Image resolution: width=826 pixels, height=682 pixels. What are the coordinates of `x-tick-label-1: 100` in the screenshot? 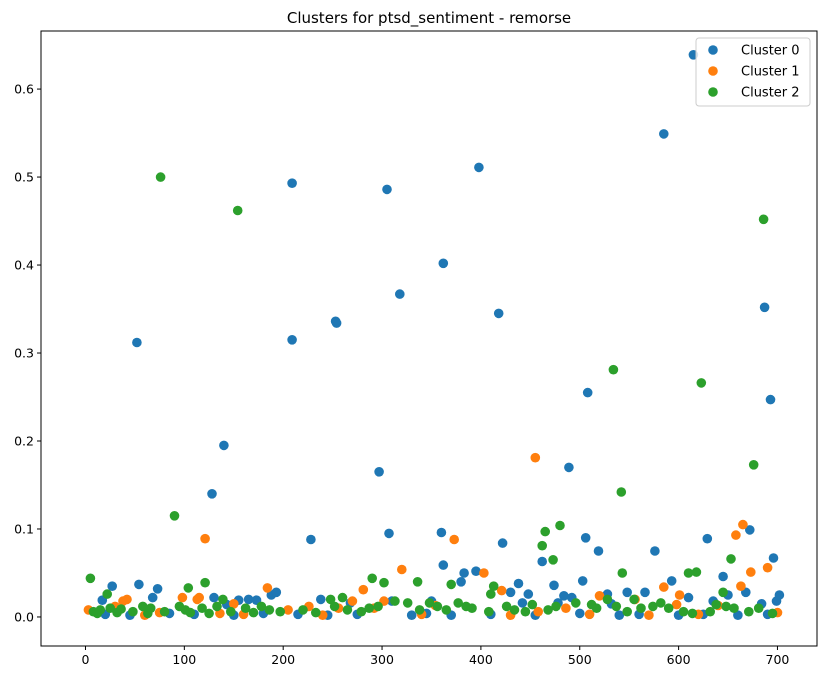 It's located at (184, 659).